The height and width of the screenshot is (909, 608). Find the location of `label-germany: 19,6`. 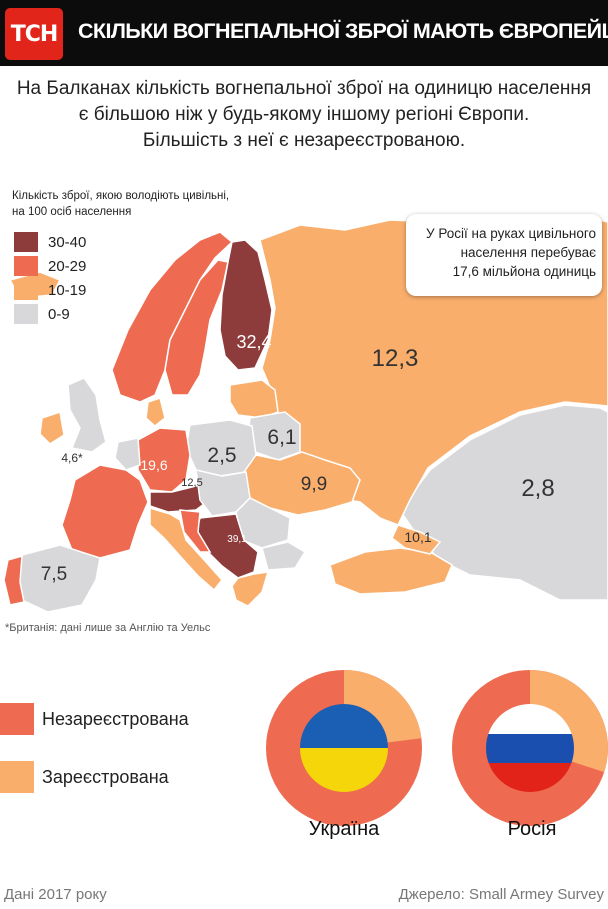

label-germany: 19,6 is located at coordinates (153, 465).